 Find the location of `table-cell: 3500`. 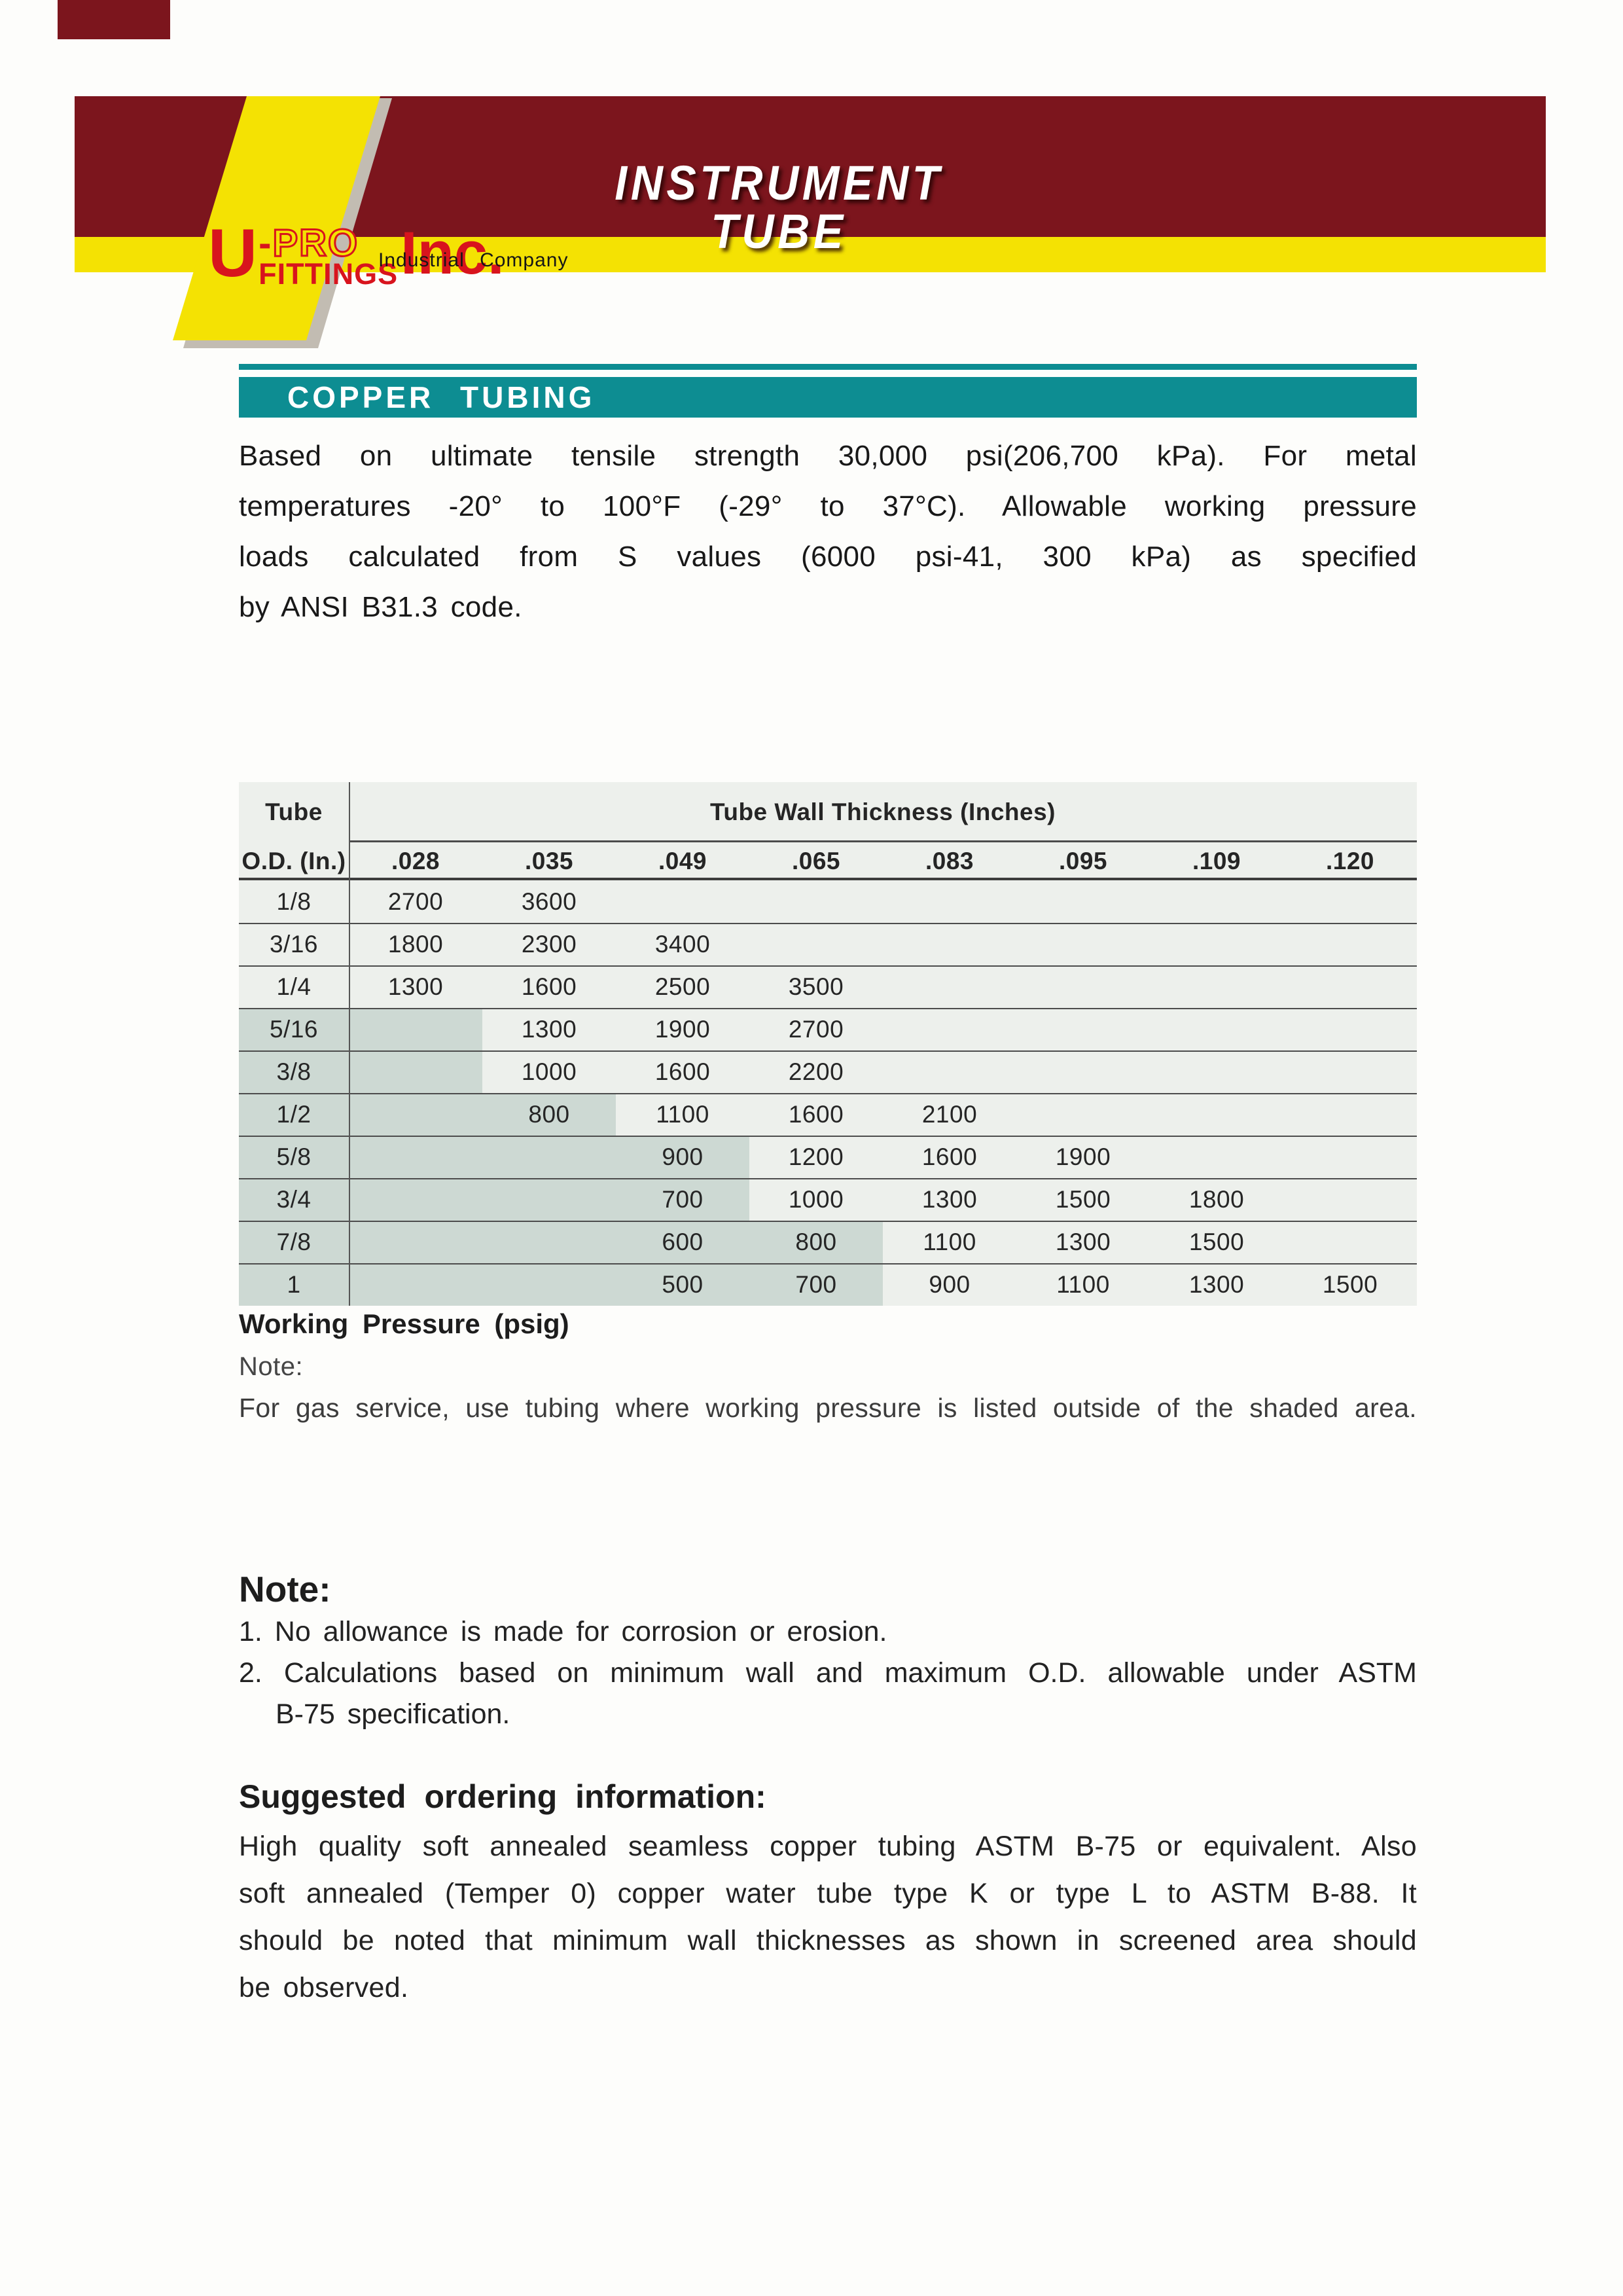

table-cell: 3500 is located at coordinates (816, 986).